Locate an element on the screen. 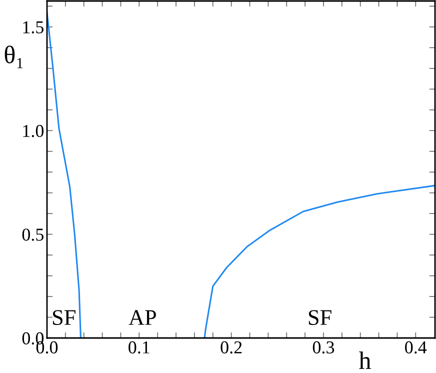 This screenshot has height=373, width=436. x-axis-title: h is located at coordinates (364, 360).